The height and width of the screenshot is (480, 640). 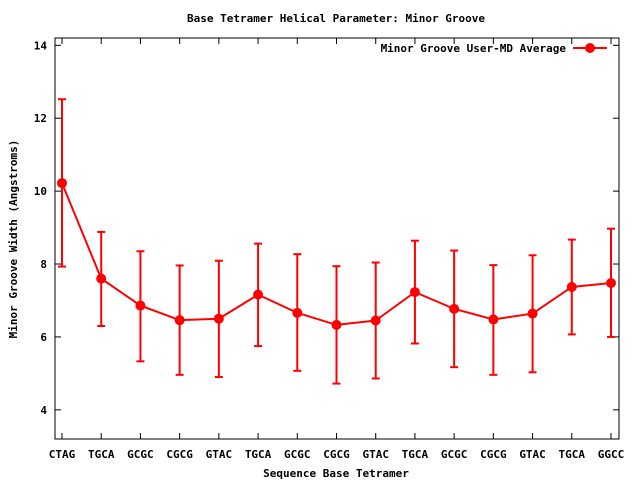 I want to click on legend-label: Minor Groove User-MD Average, so click(x=474, y=48).